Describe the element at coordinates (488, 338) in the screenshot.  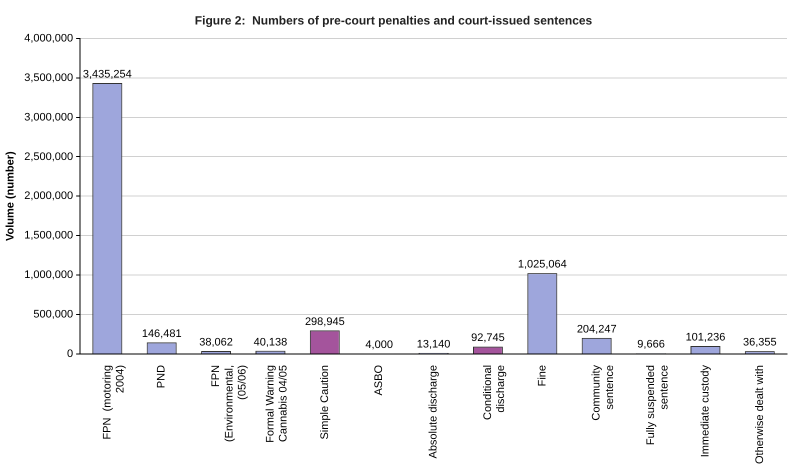
I see `data-label: 92,745` at that location.